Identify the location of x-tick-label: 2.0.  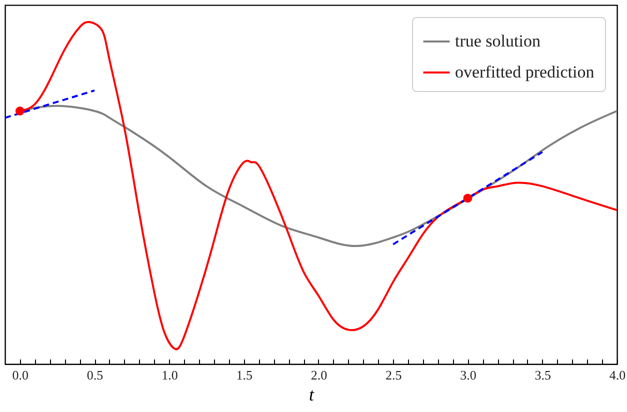
(319, 375).